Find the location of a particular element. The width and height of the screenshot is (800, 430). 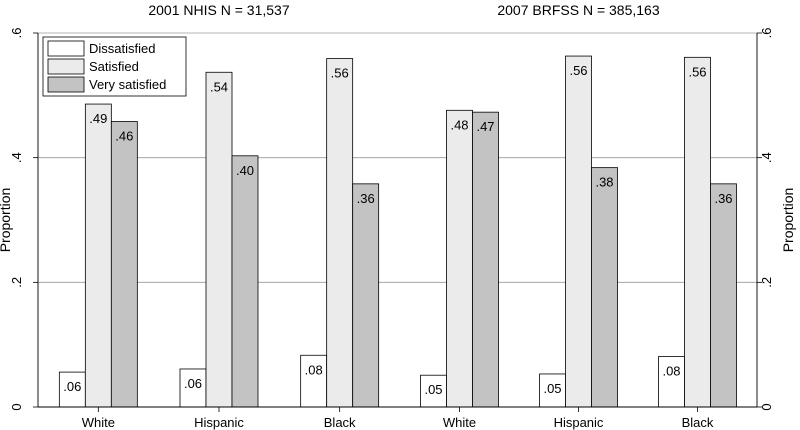

y-tick-label-right: .6 is located at coordinates (766, 33).